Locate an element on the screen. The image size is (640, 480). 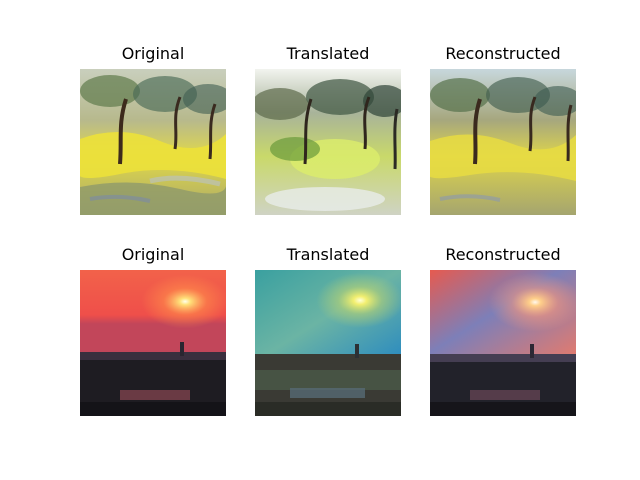
sunset-translated-image is located at coordinates (328, 343).